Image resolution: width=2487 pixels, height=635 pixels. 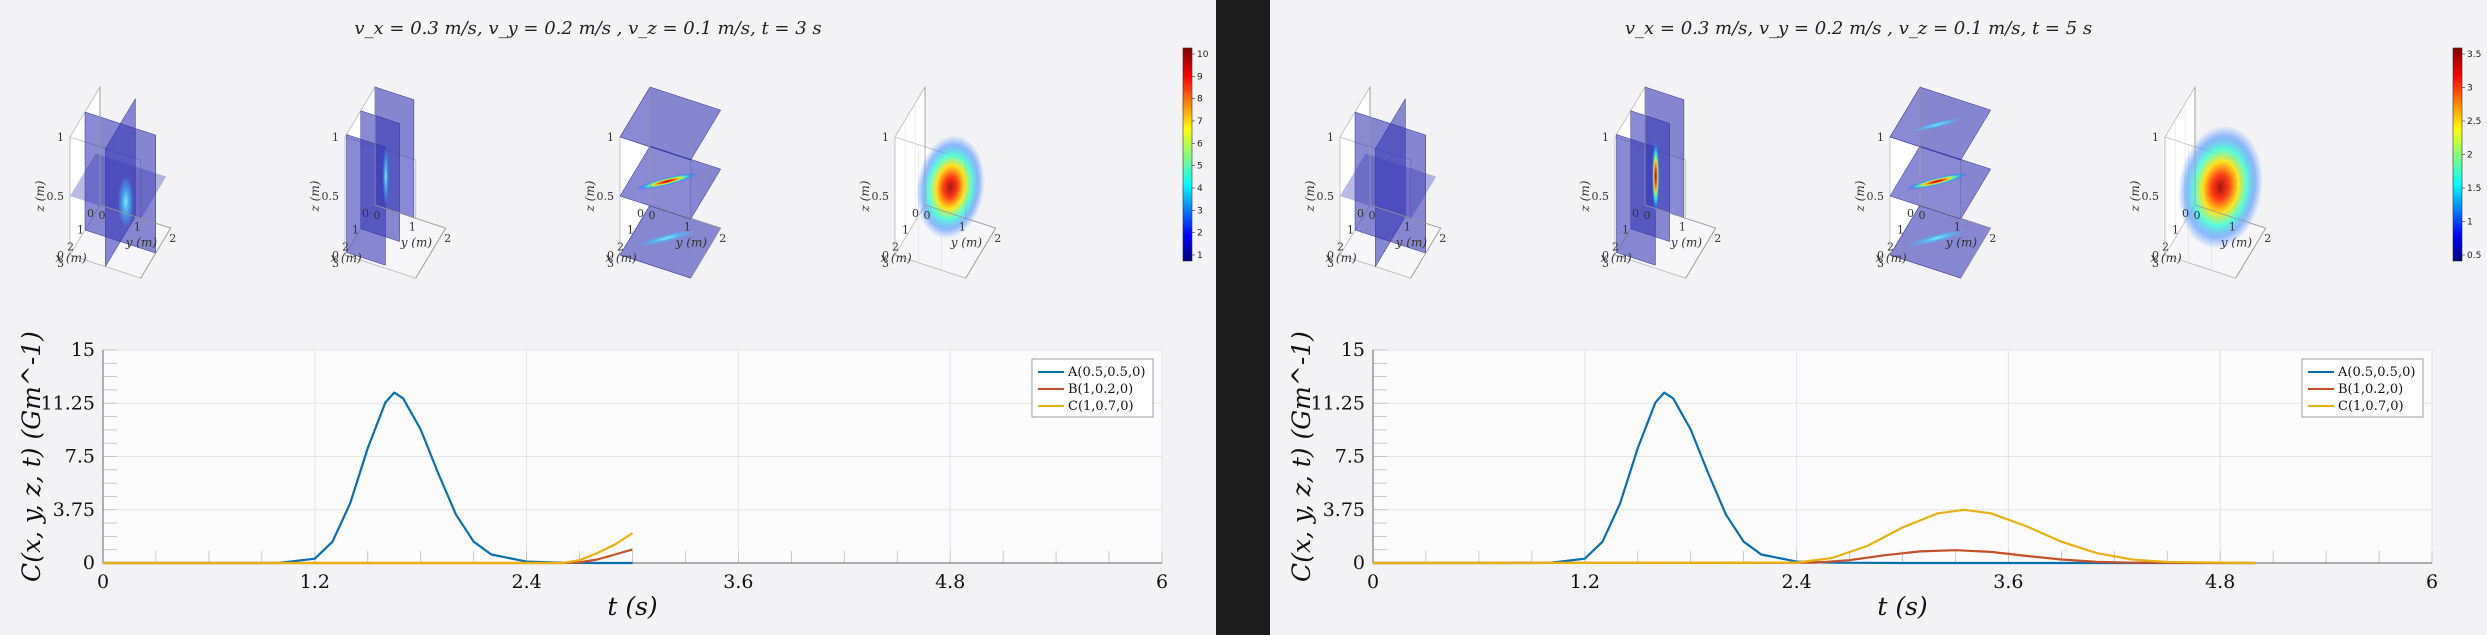 I want to click on y-tick-label: 3.75, so click(x=74, y=510).